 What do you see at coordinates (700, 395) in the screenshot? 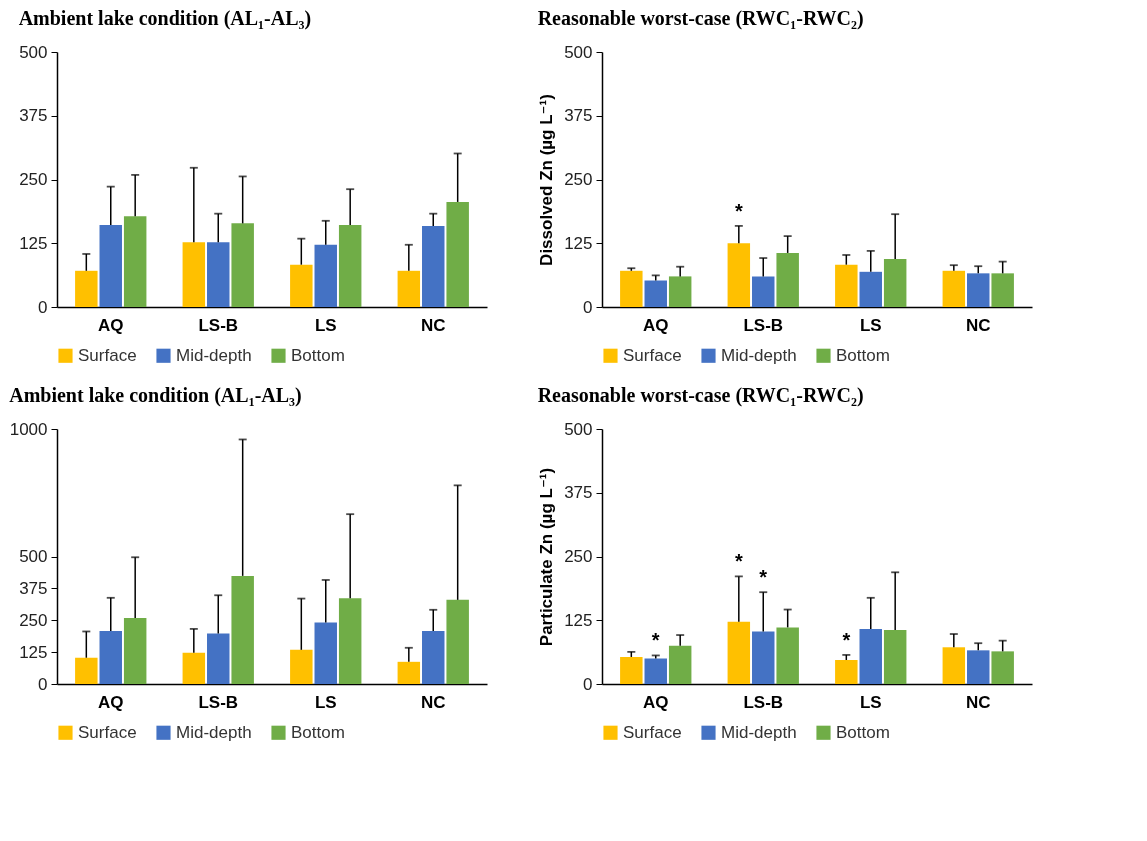
I see `chart-title: Reasonable worst-case (RWC₁-RWC₂)` at bounding box center [700, 395].